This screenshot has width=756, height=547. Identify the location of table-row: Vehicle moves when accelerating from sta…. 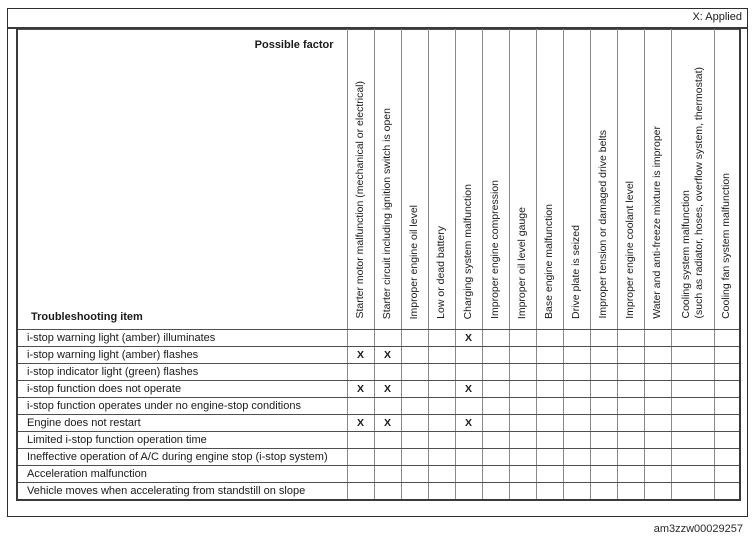
(378, 491).